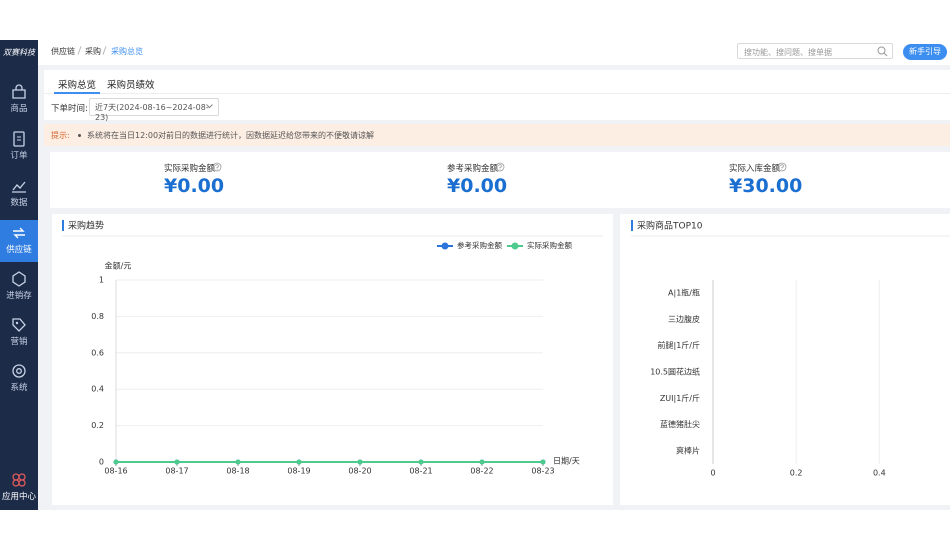 Image resolution: width=950 pixels, height=551 pixels. What do you see at coordinates (77, 93) in the screenshot?
I see `tab-underline` at bounding box center [77, 93].